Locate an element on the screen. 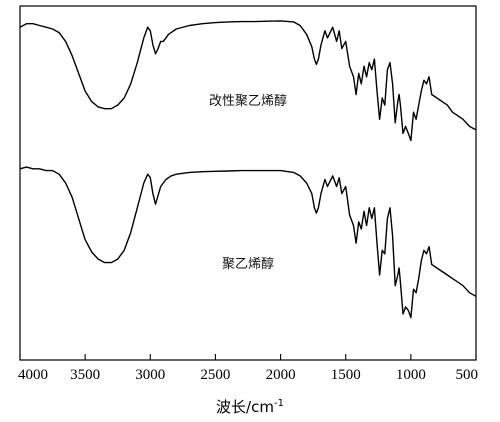 This screenshot has width=500, height=422. x-tick-label-2000: 2000 is located at coordinates (281, 375).